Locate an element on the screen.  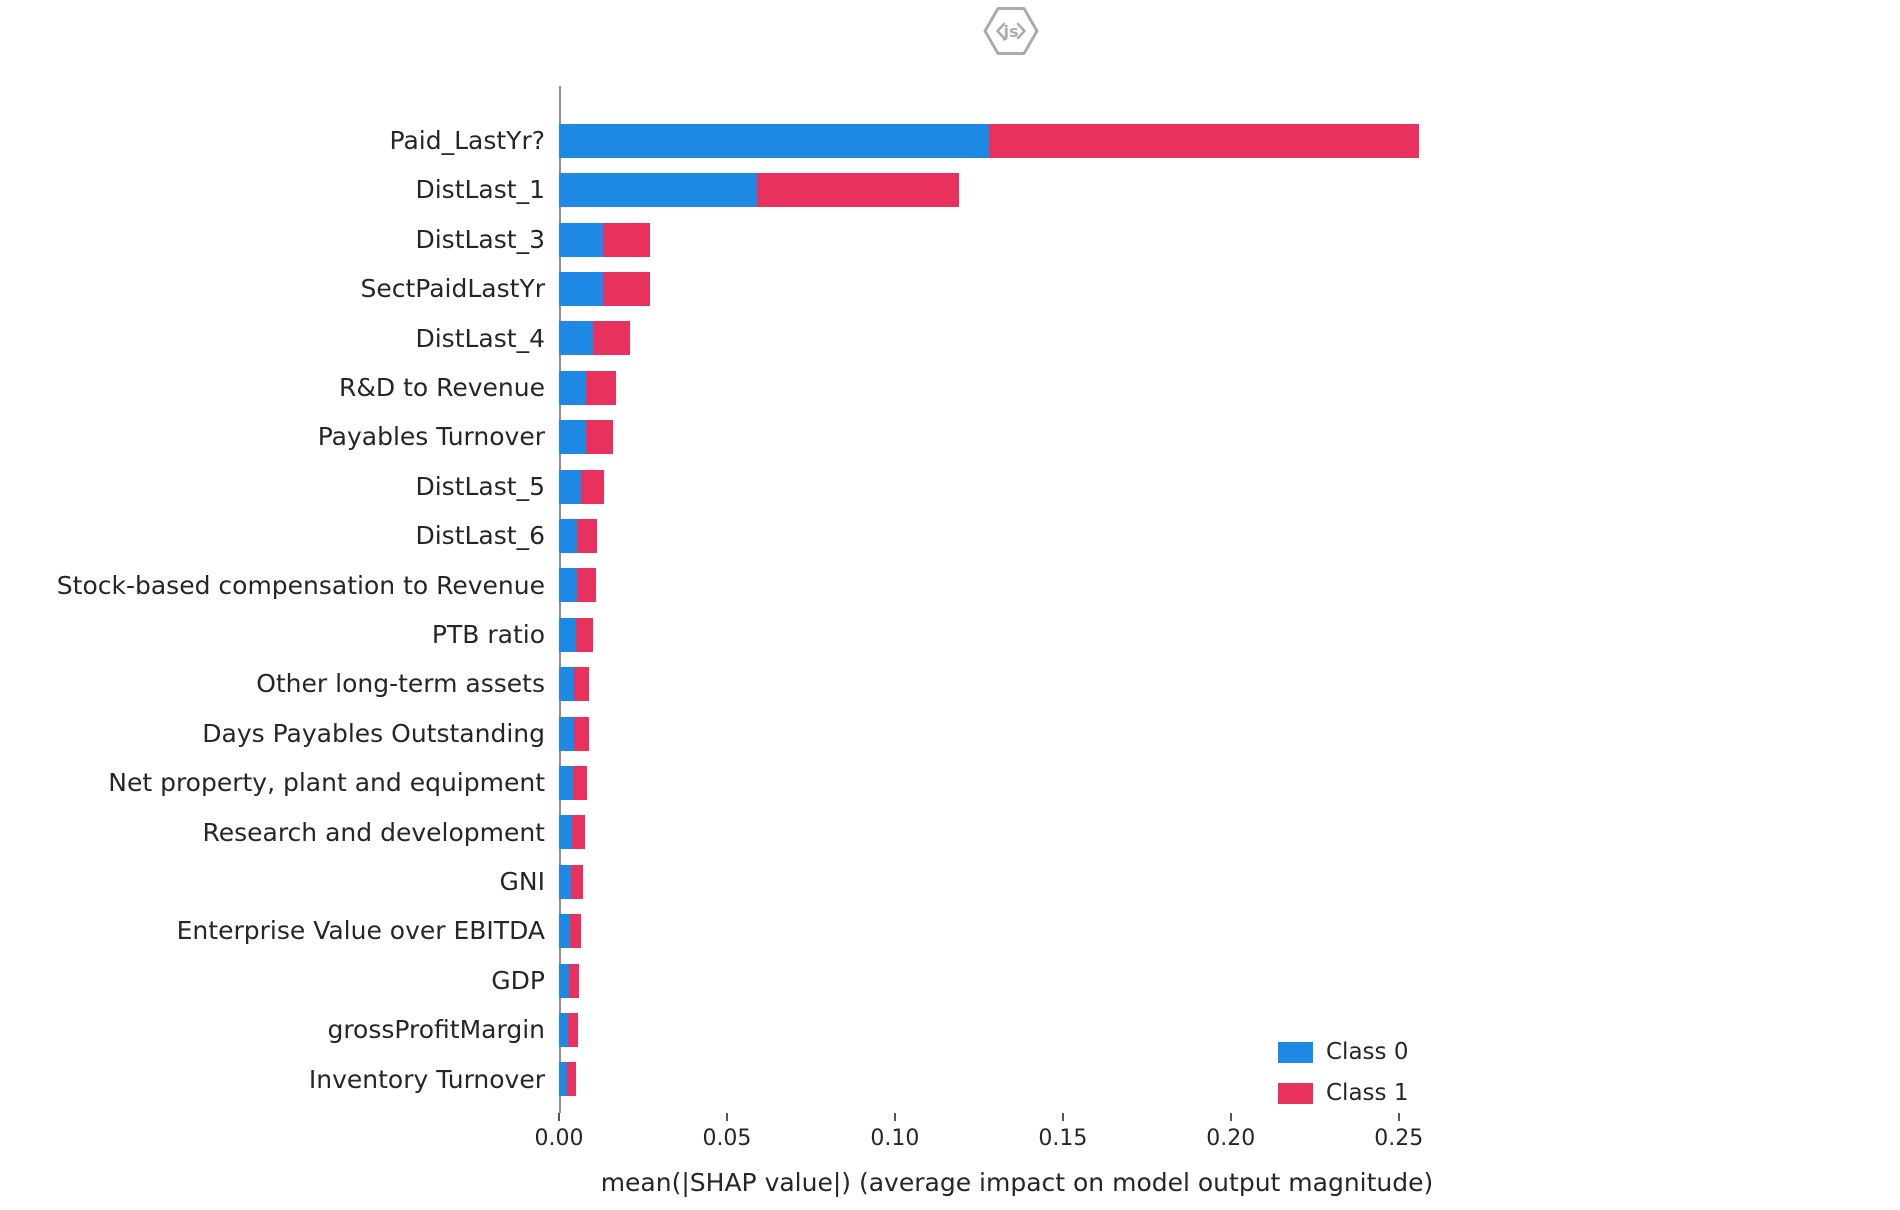
logo-right-chevron-icon is located at coordinates (1021, 31).